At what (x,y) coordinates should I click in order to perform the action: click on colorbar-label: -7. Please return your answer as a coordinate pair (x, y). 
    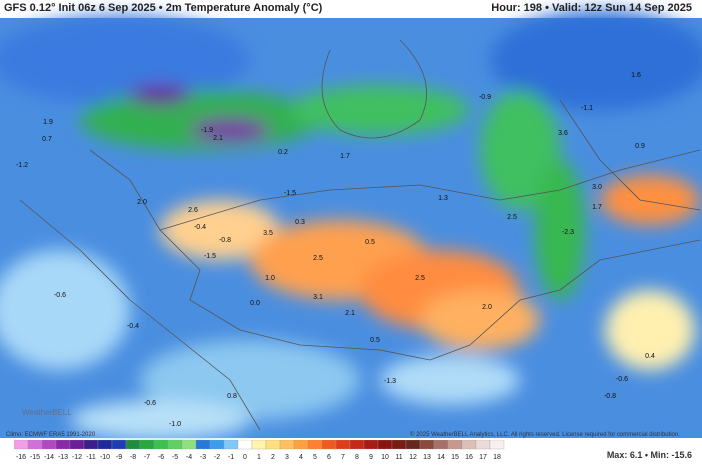
    Looking at the image, I should click on (147, 457).